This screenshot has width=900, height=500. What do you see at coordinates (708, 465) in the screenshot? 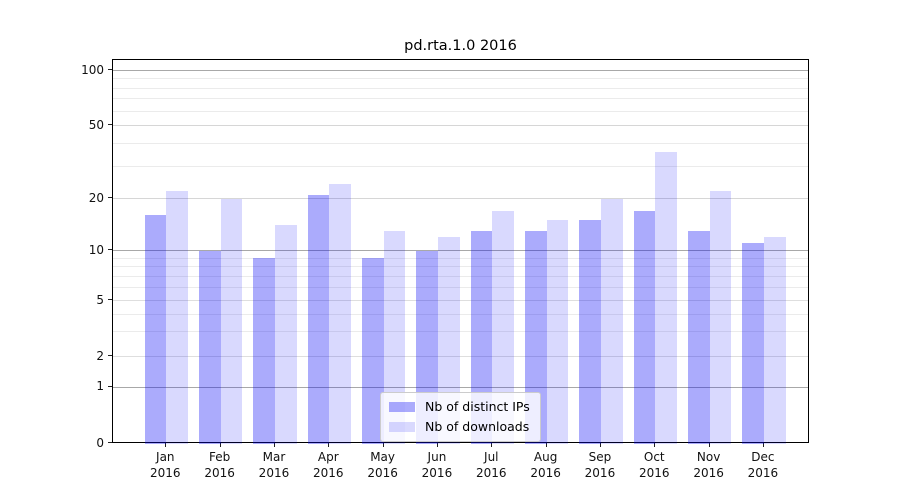
I see `x-tick-label: Nov 2016` at bounding box center [708, 465].